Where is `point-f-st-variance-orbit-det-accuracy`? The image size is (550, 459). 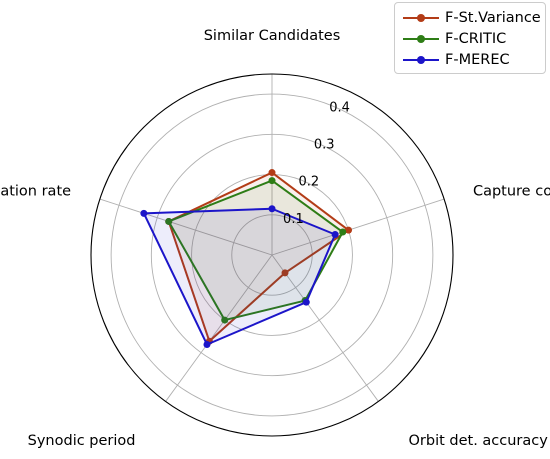 point-f-st-variance-orbit-det-accuracy is located at coordinates (285, 273).